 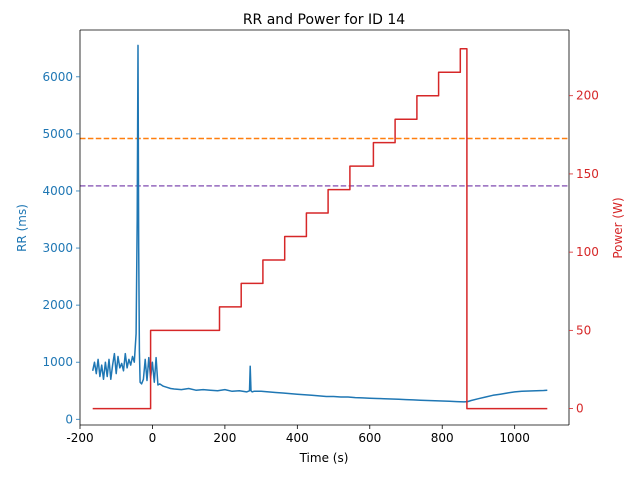 I want to click on x-axis-title: Time (s), so click(x=324, y=458).